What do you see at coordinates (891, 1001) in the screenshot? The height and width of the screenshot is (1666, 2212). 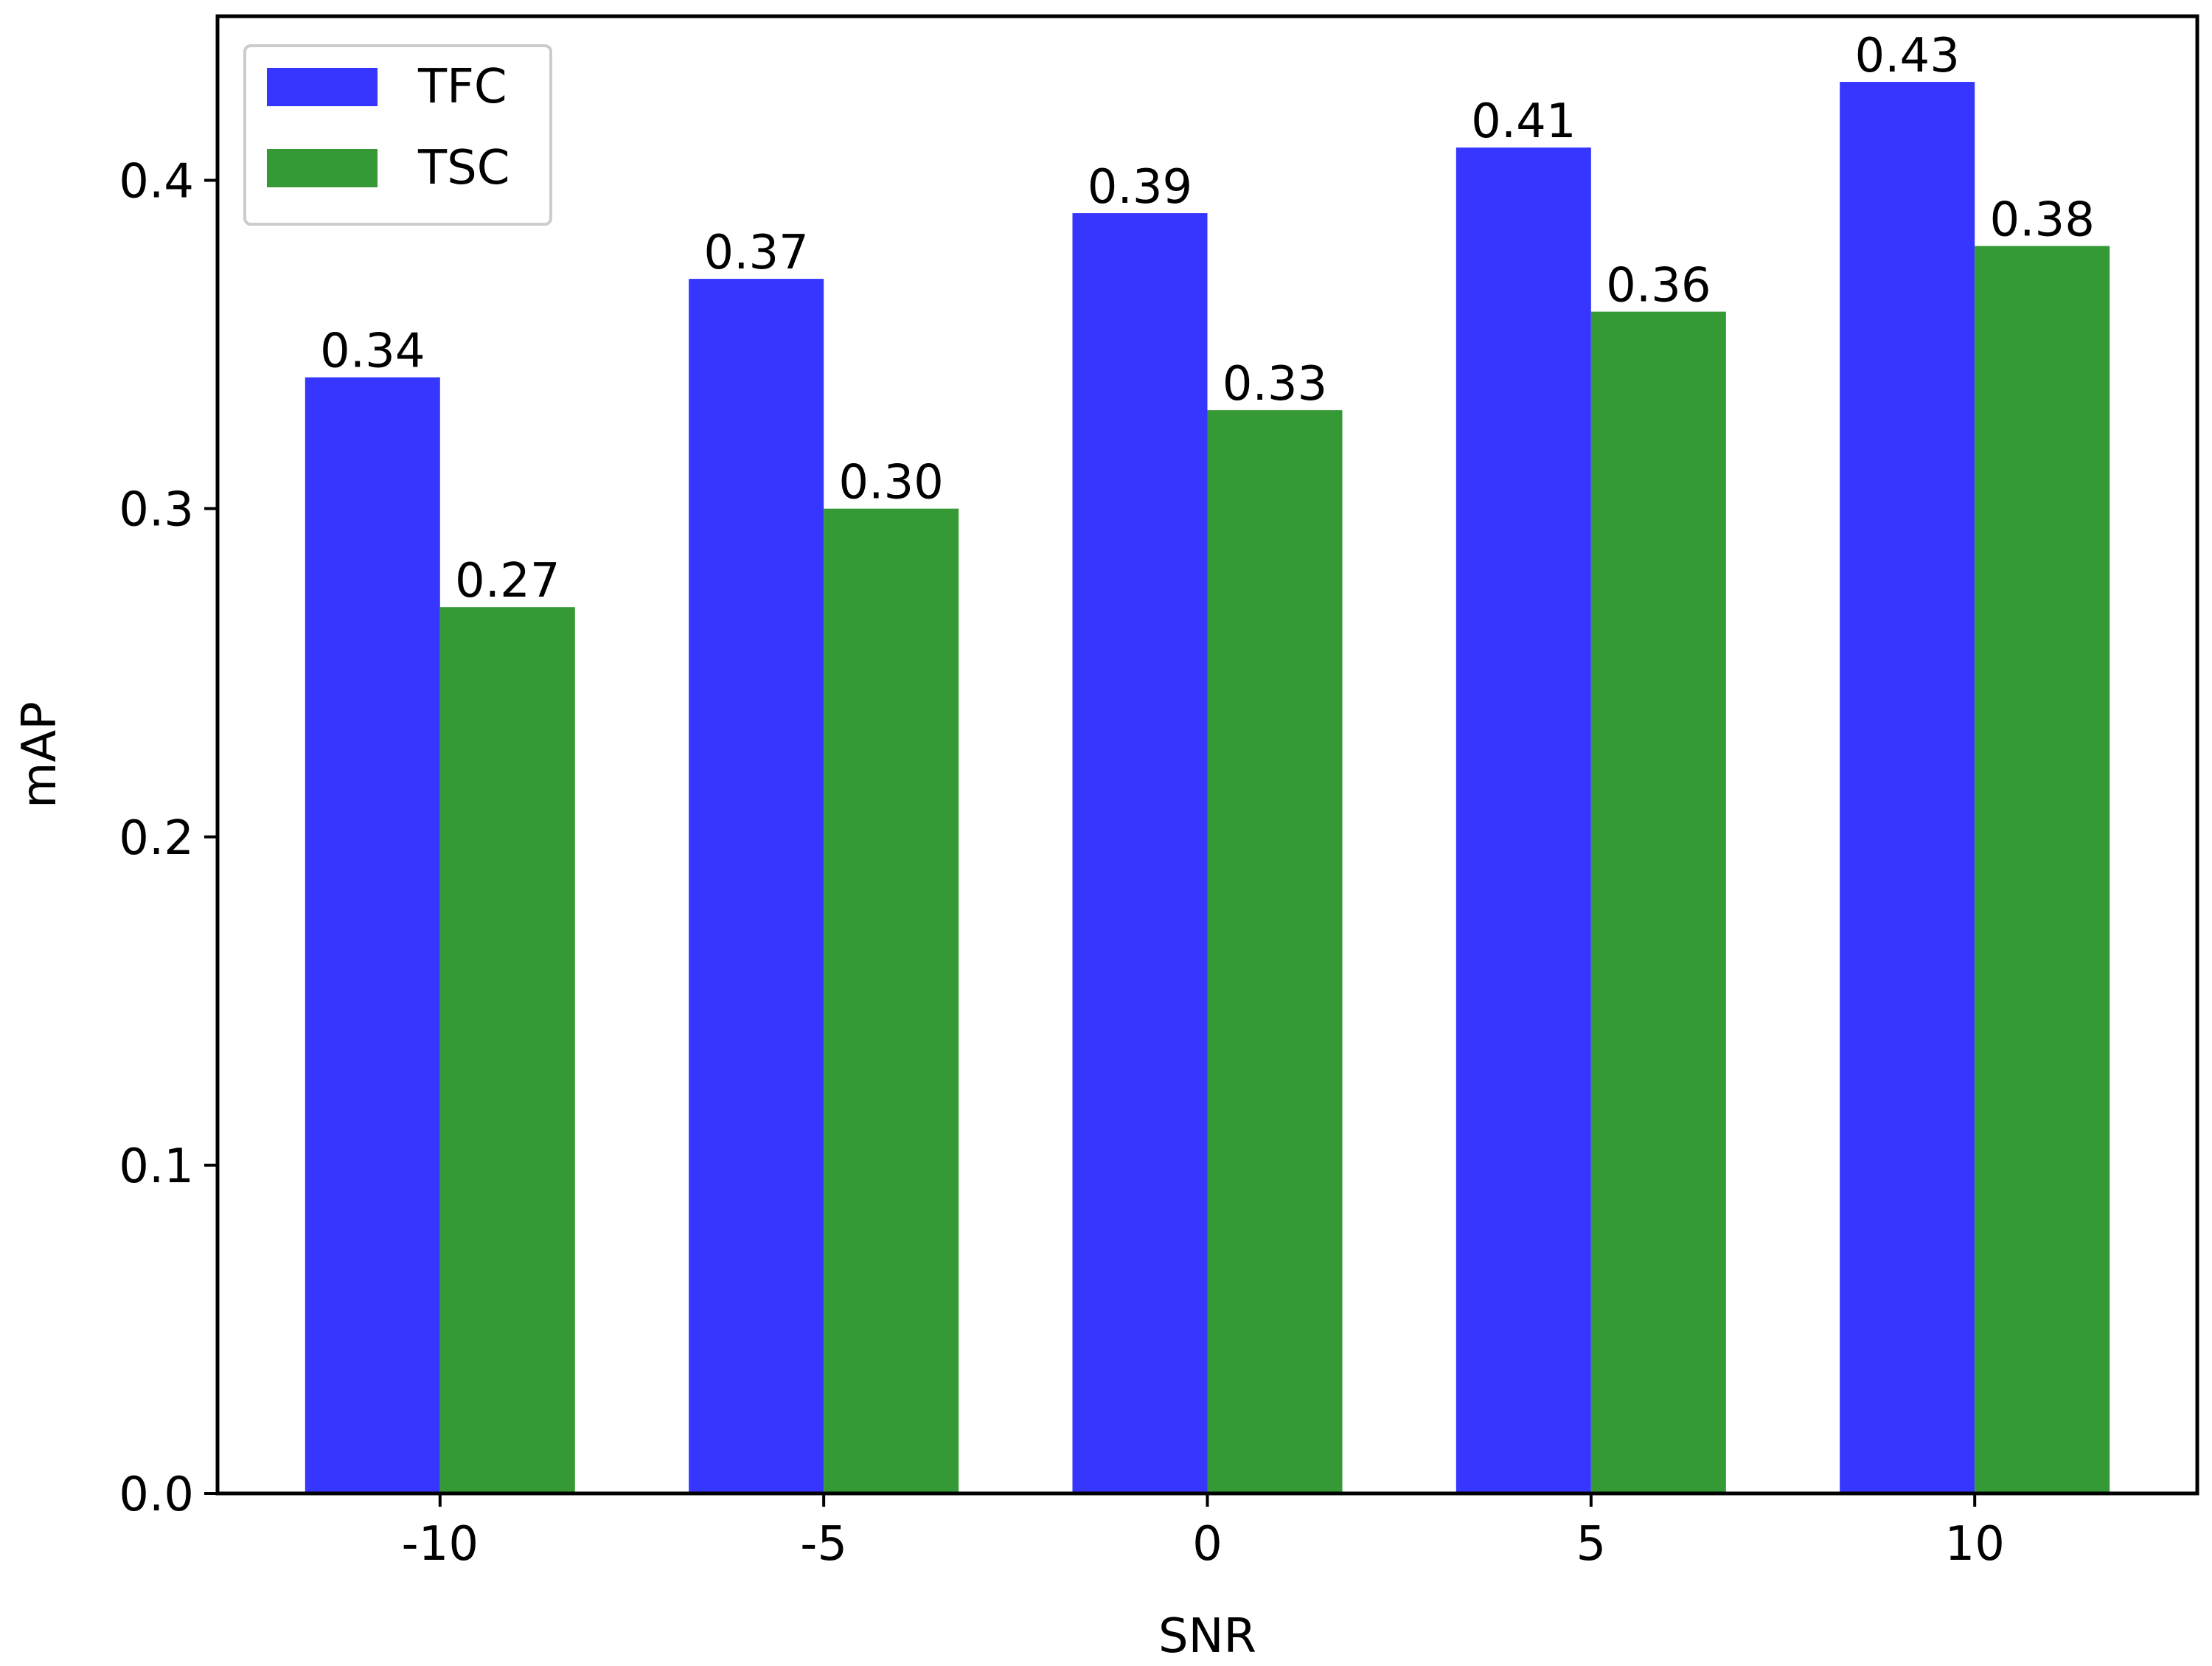 I see `bar-tsc--5` at bounding box center [891, 1001].